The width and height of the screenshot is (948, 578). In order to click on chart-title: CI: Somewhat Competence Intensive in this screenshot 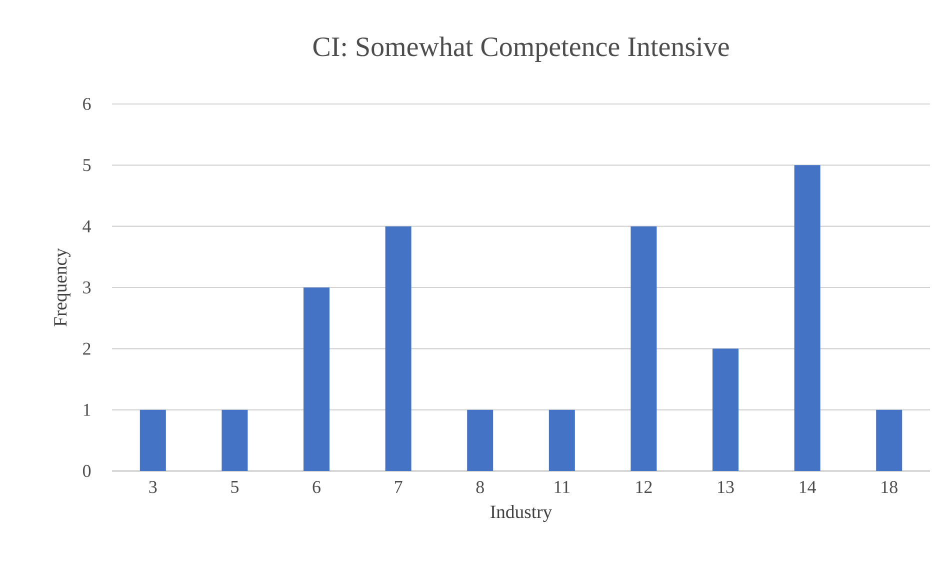, I will do `click(521, 49)`.